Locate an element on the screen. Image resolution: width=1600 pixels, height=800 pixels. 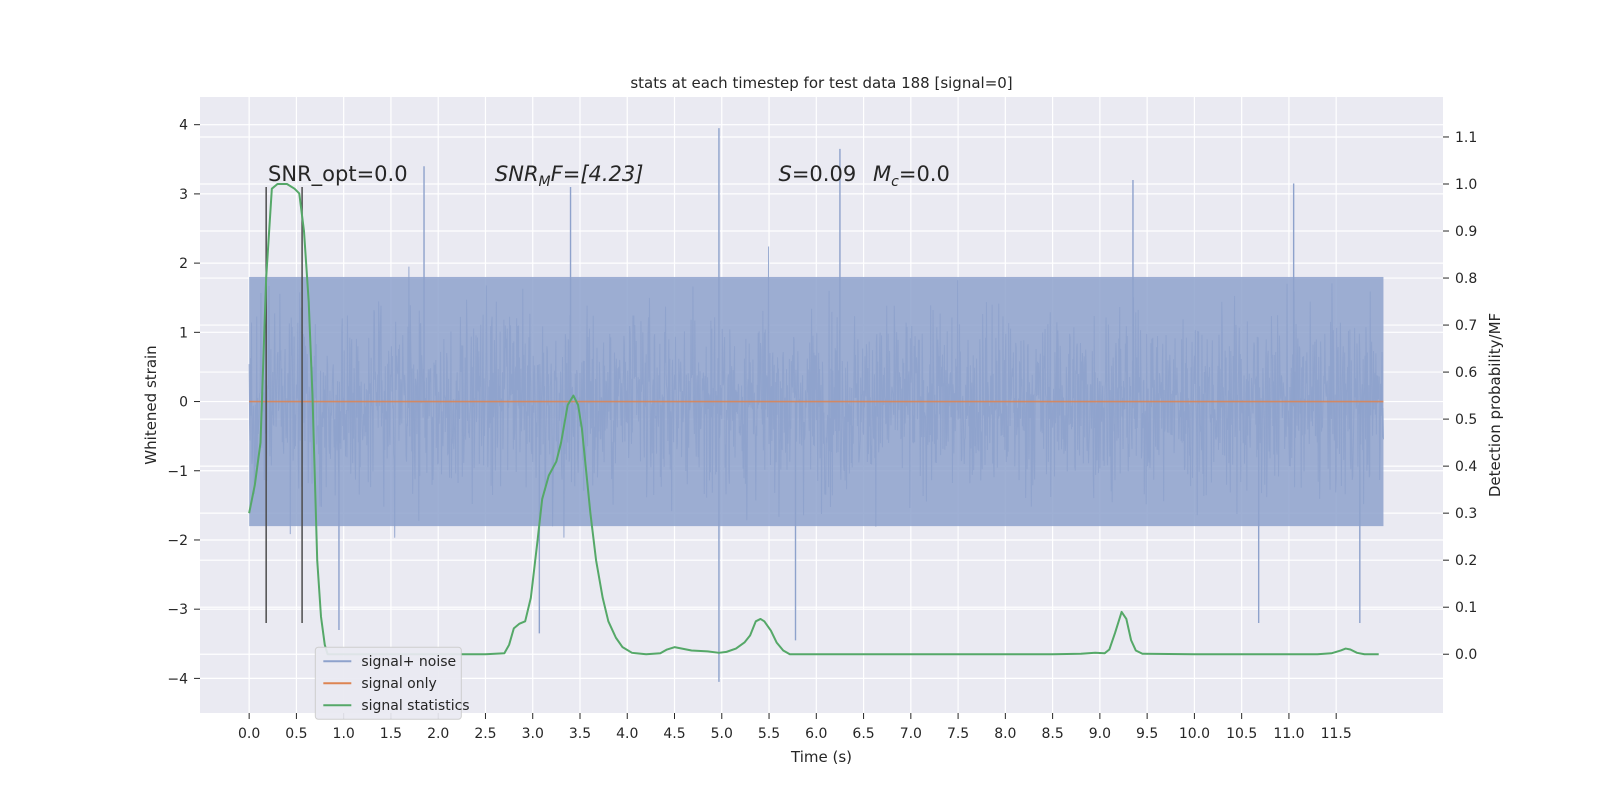
x-tick-label: 11.5 is located at coordinates (1336, 734).